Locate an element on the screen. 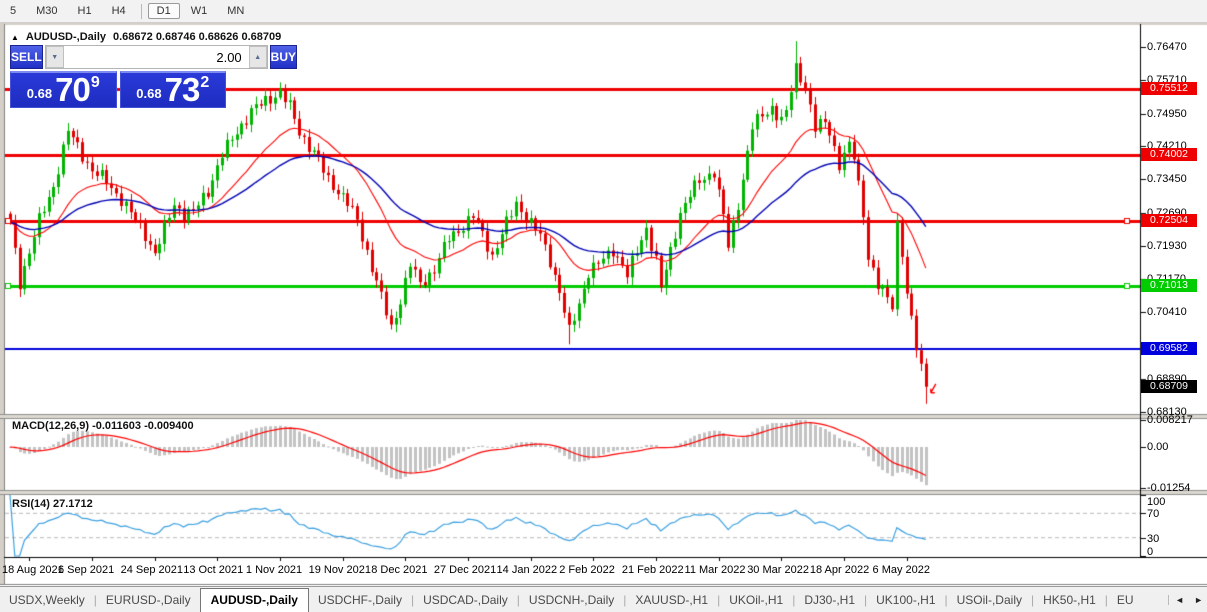  sell-button: SELL is located at coordinates (26, 57).